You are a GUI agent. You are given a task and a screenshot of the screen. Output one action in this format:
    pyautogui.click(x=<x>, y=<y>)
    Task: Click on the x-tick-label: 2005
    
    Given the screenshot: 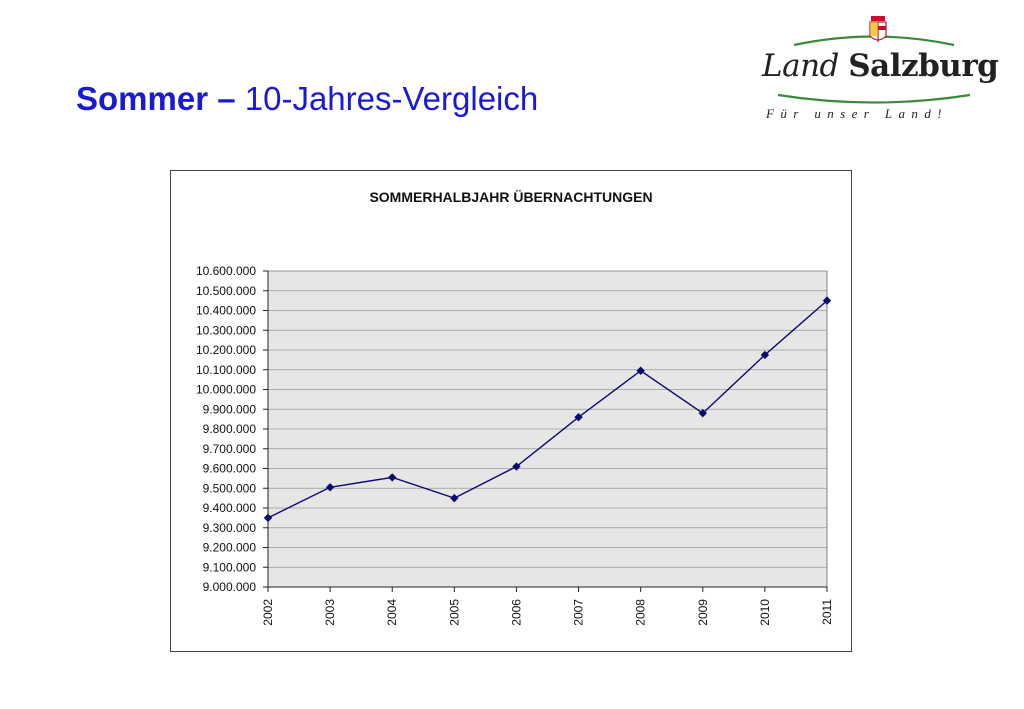 What is the action you would take?
    pyautogui.click(x=454, y=612)
    